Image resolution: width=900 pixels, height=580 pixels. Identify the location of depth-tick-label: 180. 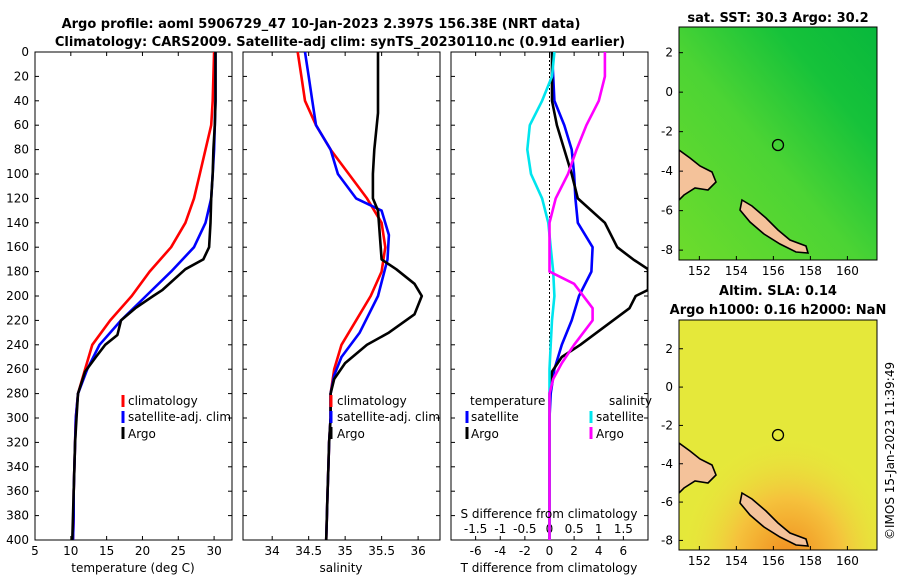
(17, 272).